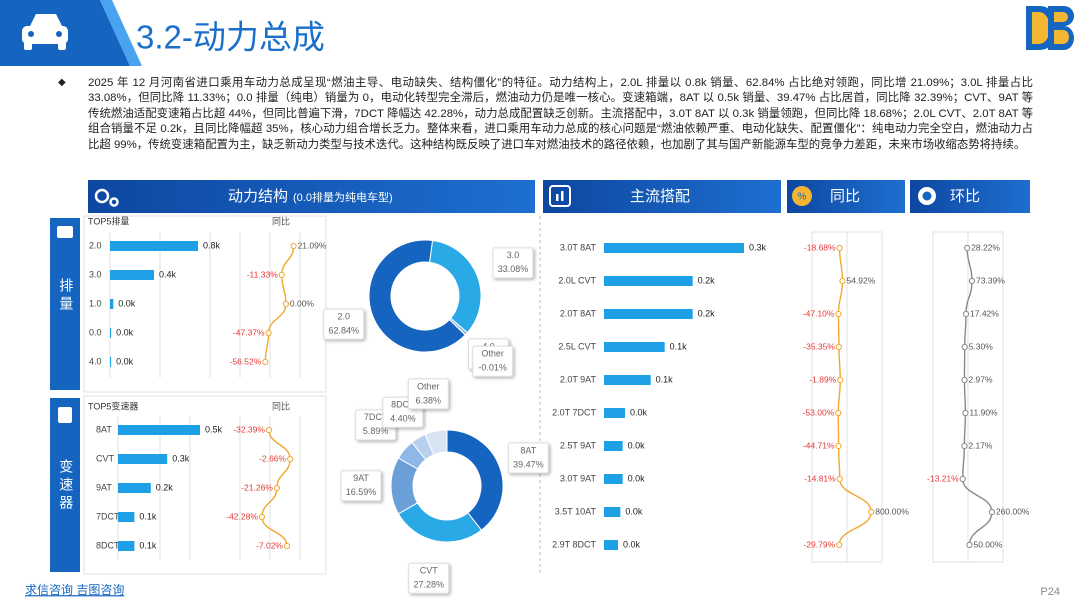 This screenshot has width=1080, height=607. Describe the element at coordinates (258, 196) in the screenshot. I see `section-title: 动力结构` at that location.